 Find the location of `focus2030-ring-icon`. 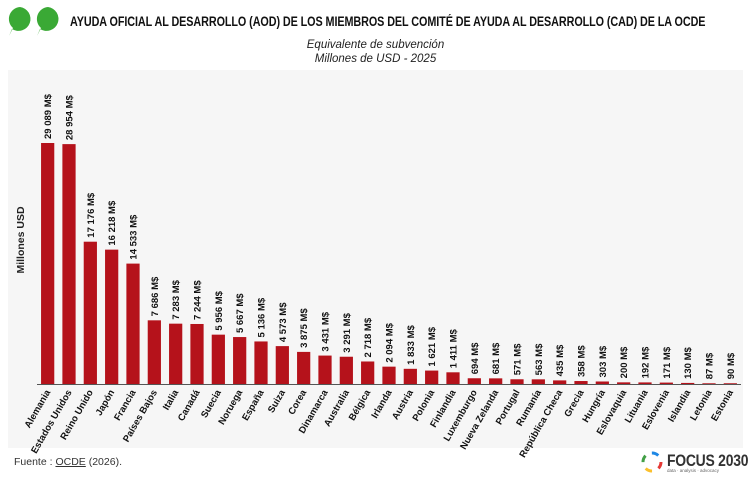

focus2030-ring-icon is located at coordinates (652, 462).